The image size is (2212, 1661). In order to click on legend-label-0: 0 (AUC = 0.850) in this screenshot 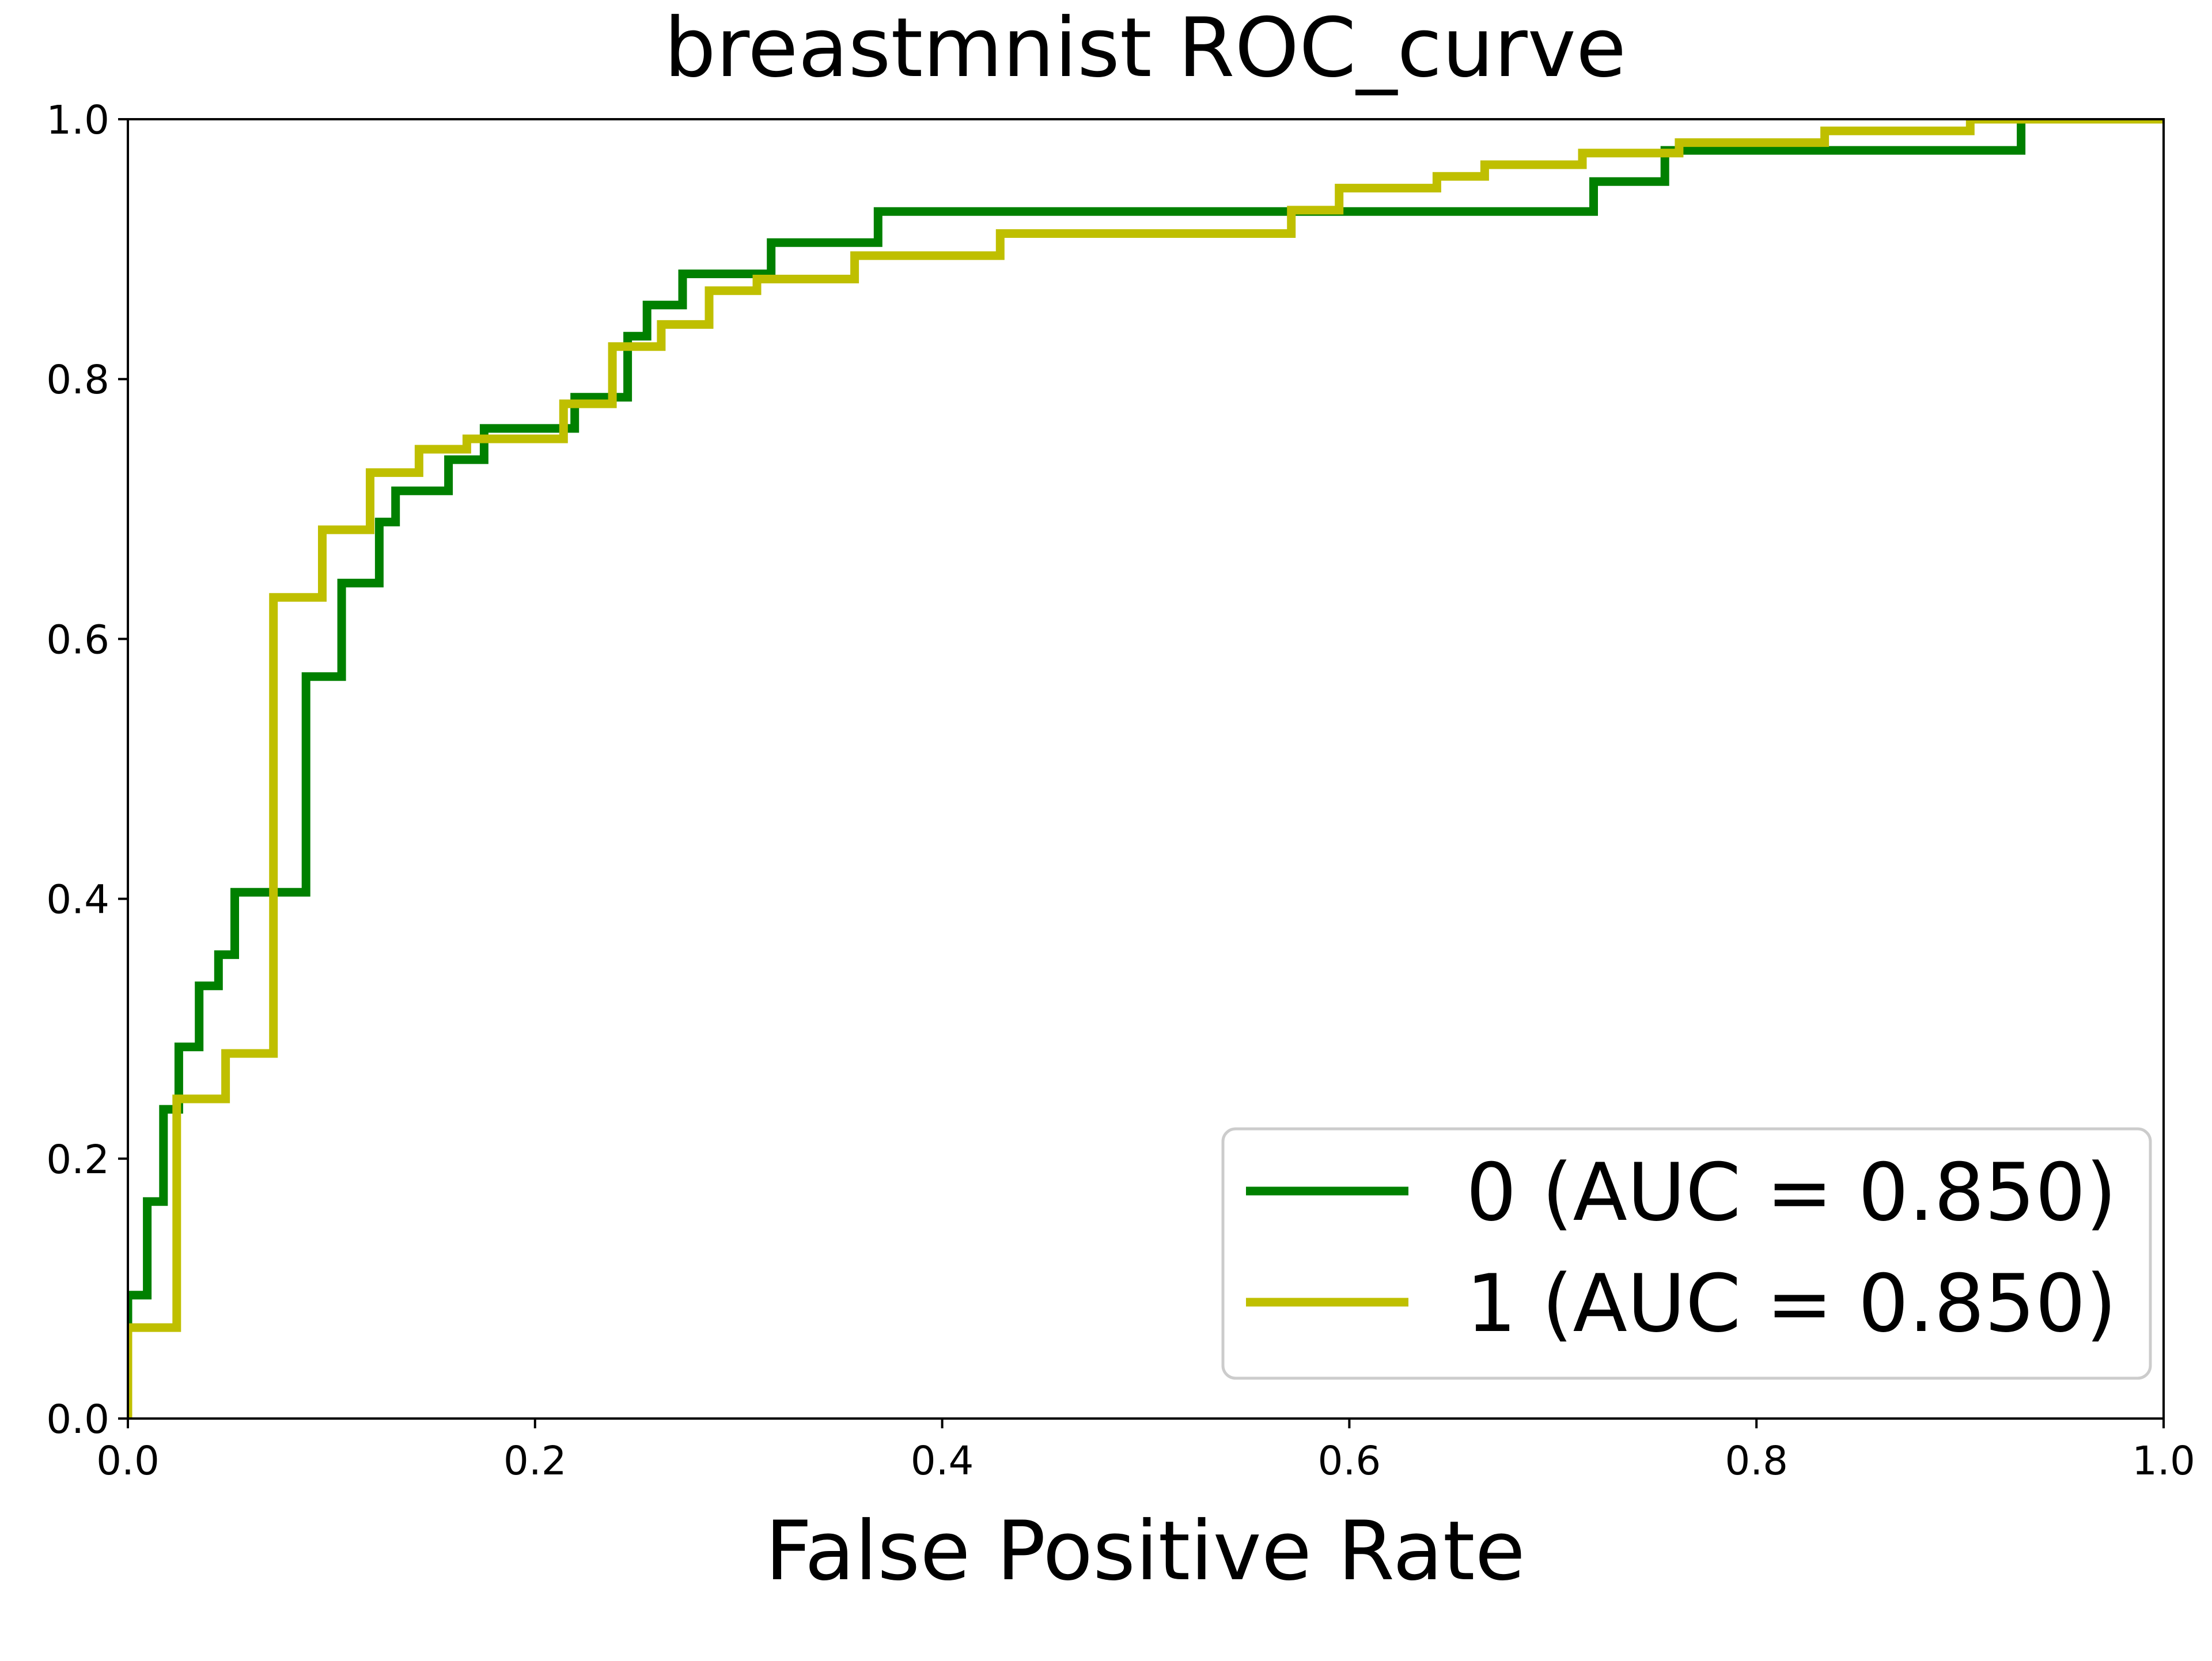, I will do `click(1791, 1192)`.